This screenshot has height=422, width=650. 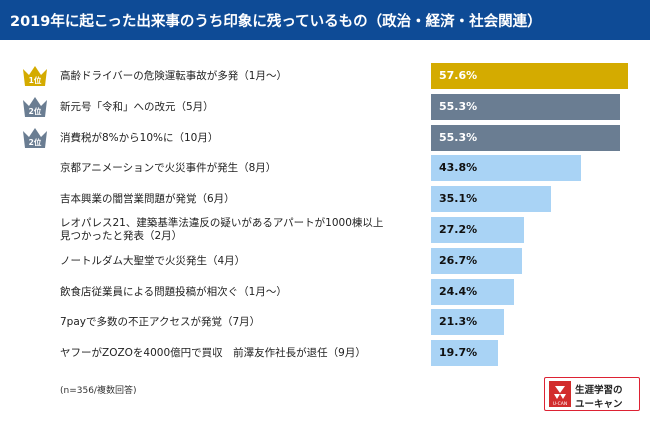 What do you see at coordinates (325, 322) in the screenshot?
I see `chart-row: 7payで多数の不正アクセスが発覚（7月） 21.3%` at bounding box center [325, 322].